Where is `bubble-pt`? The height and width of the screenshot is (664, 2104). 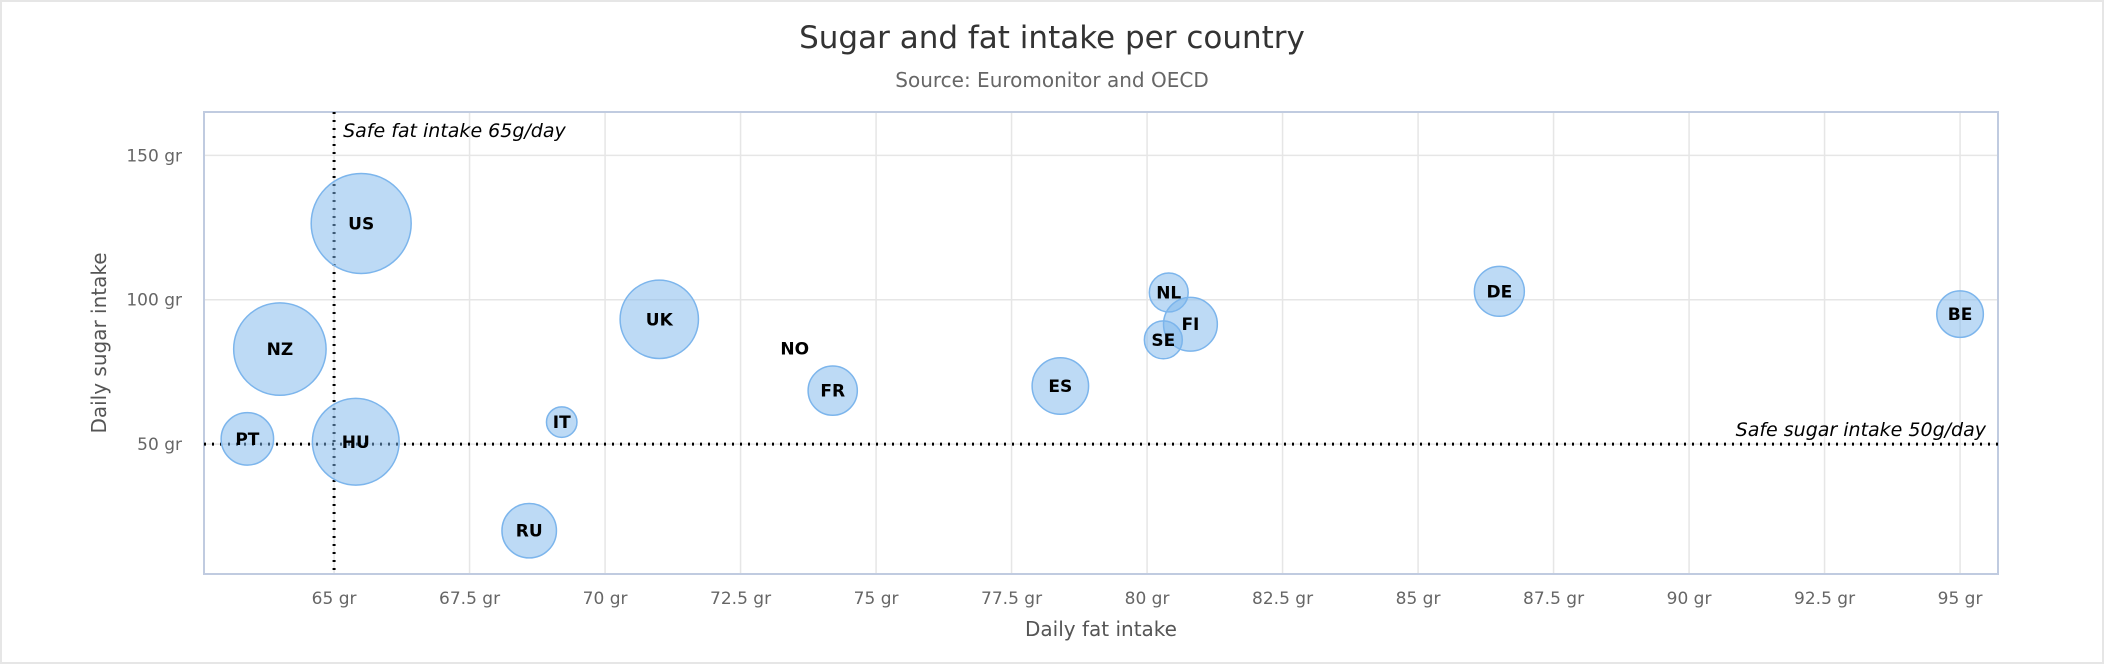
bubble-pt is located at coordinates (247, 438).